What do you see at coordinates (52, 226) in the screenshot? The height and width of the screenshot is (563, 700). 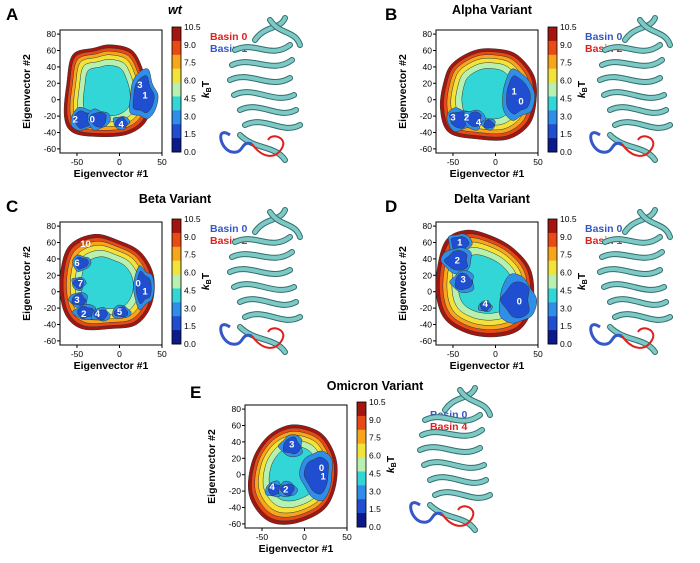 I see `y-tick-label: 80` at bounding box center [52, 226].